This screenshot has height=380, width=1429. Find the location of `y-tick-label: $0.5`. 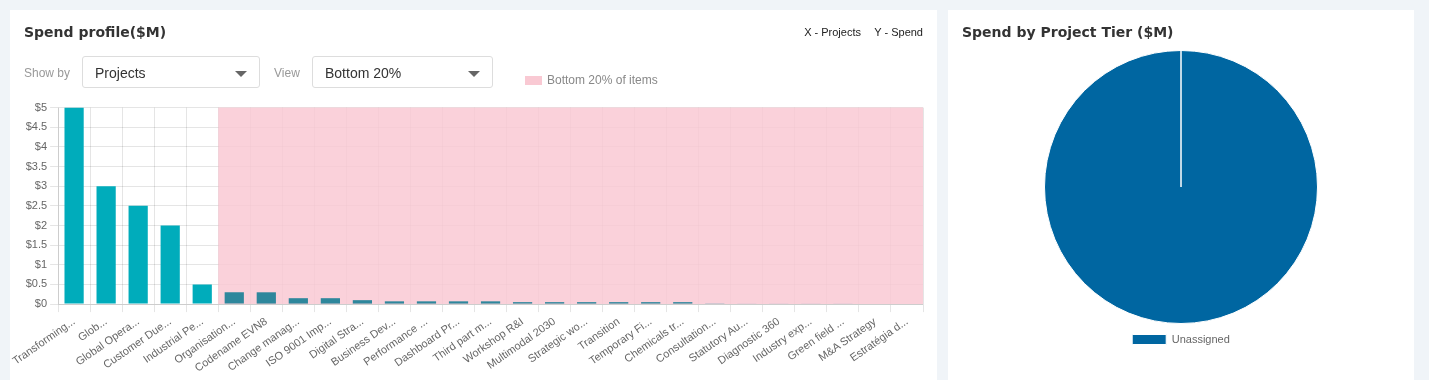

y-tick-label: $0.5 is located at coordinates (36, 283).